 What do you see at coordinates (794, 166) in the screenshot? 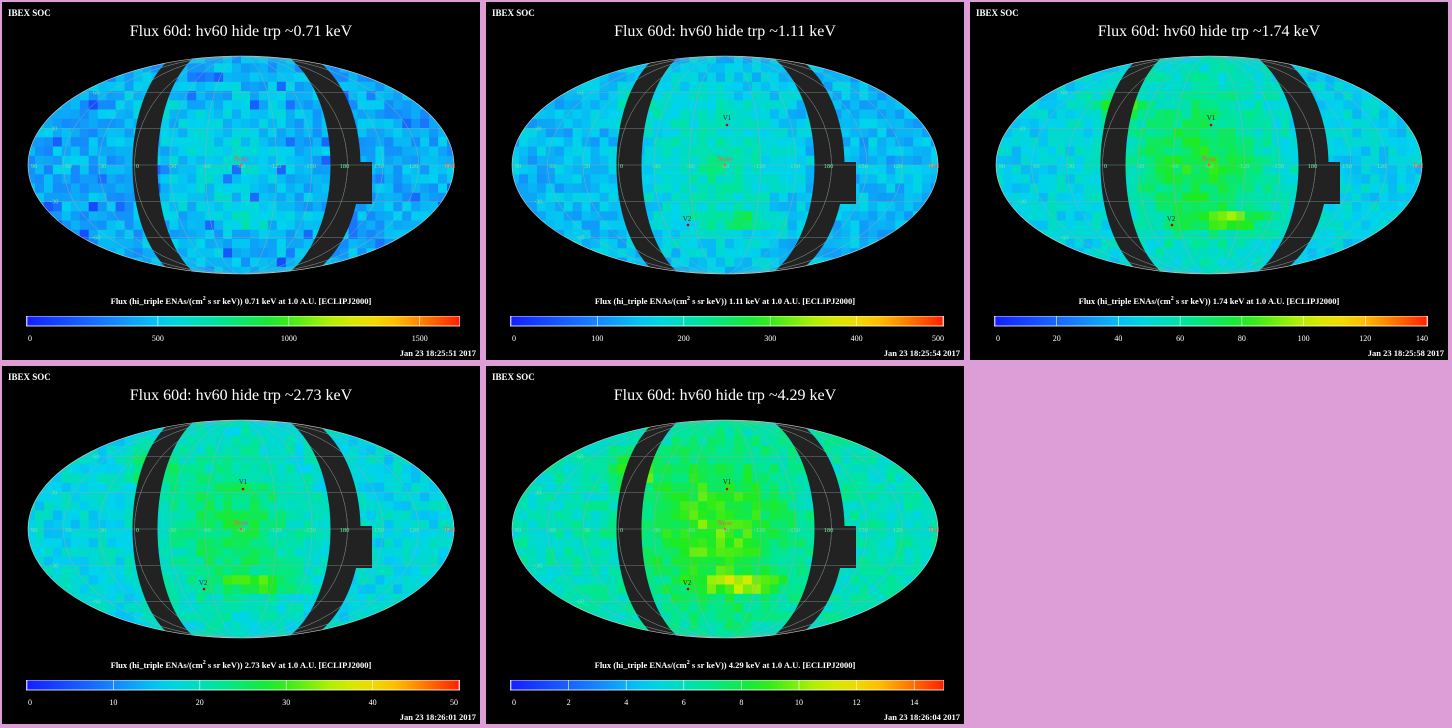
I see `longitude-label: -150` at bounding box center [794, 166].